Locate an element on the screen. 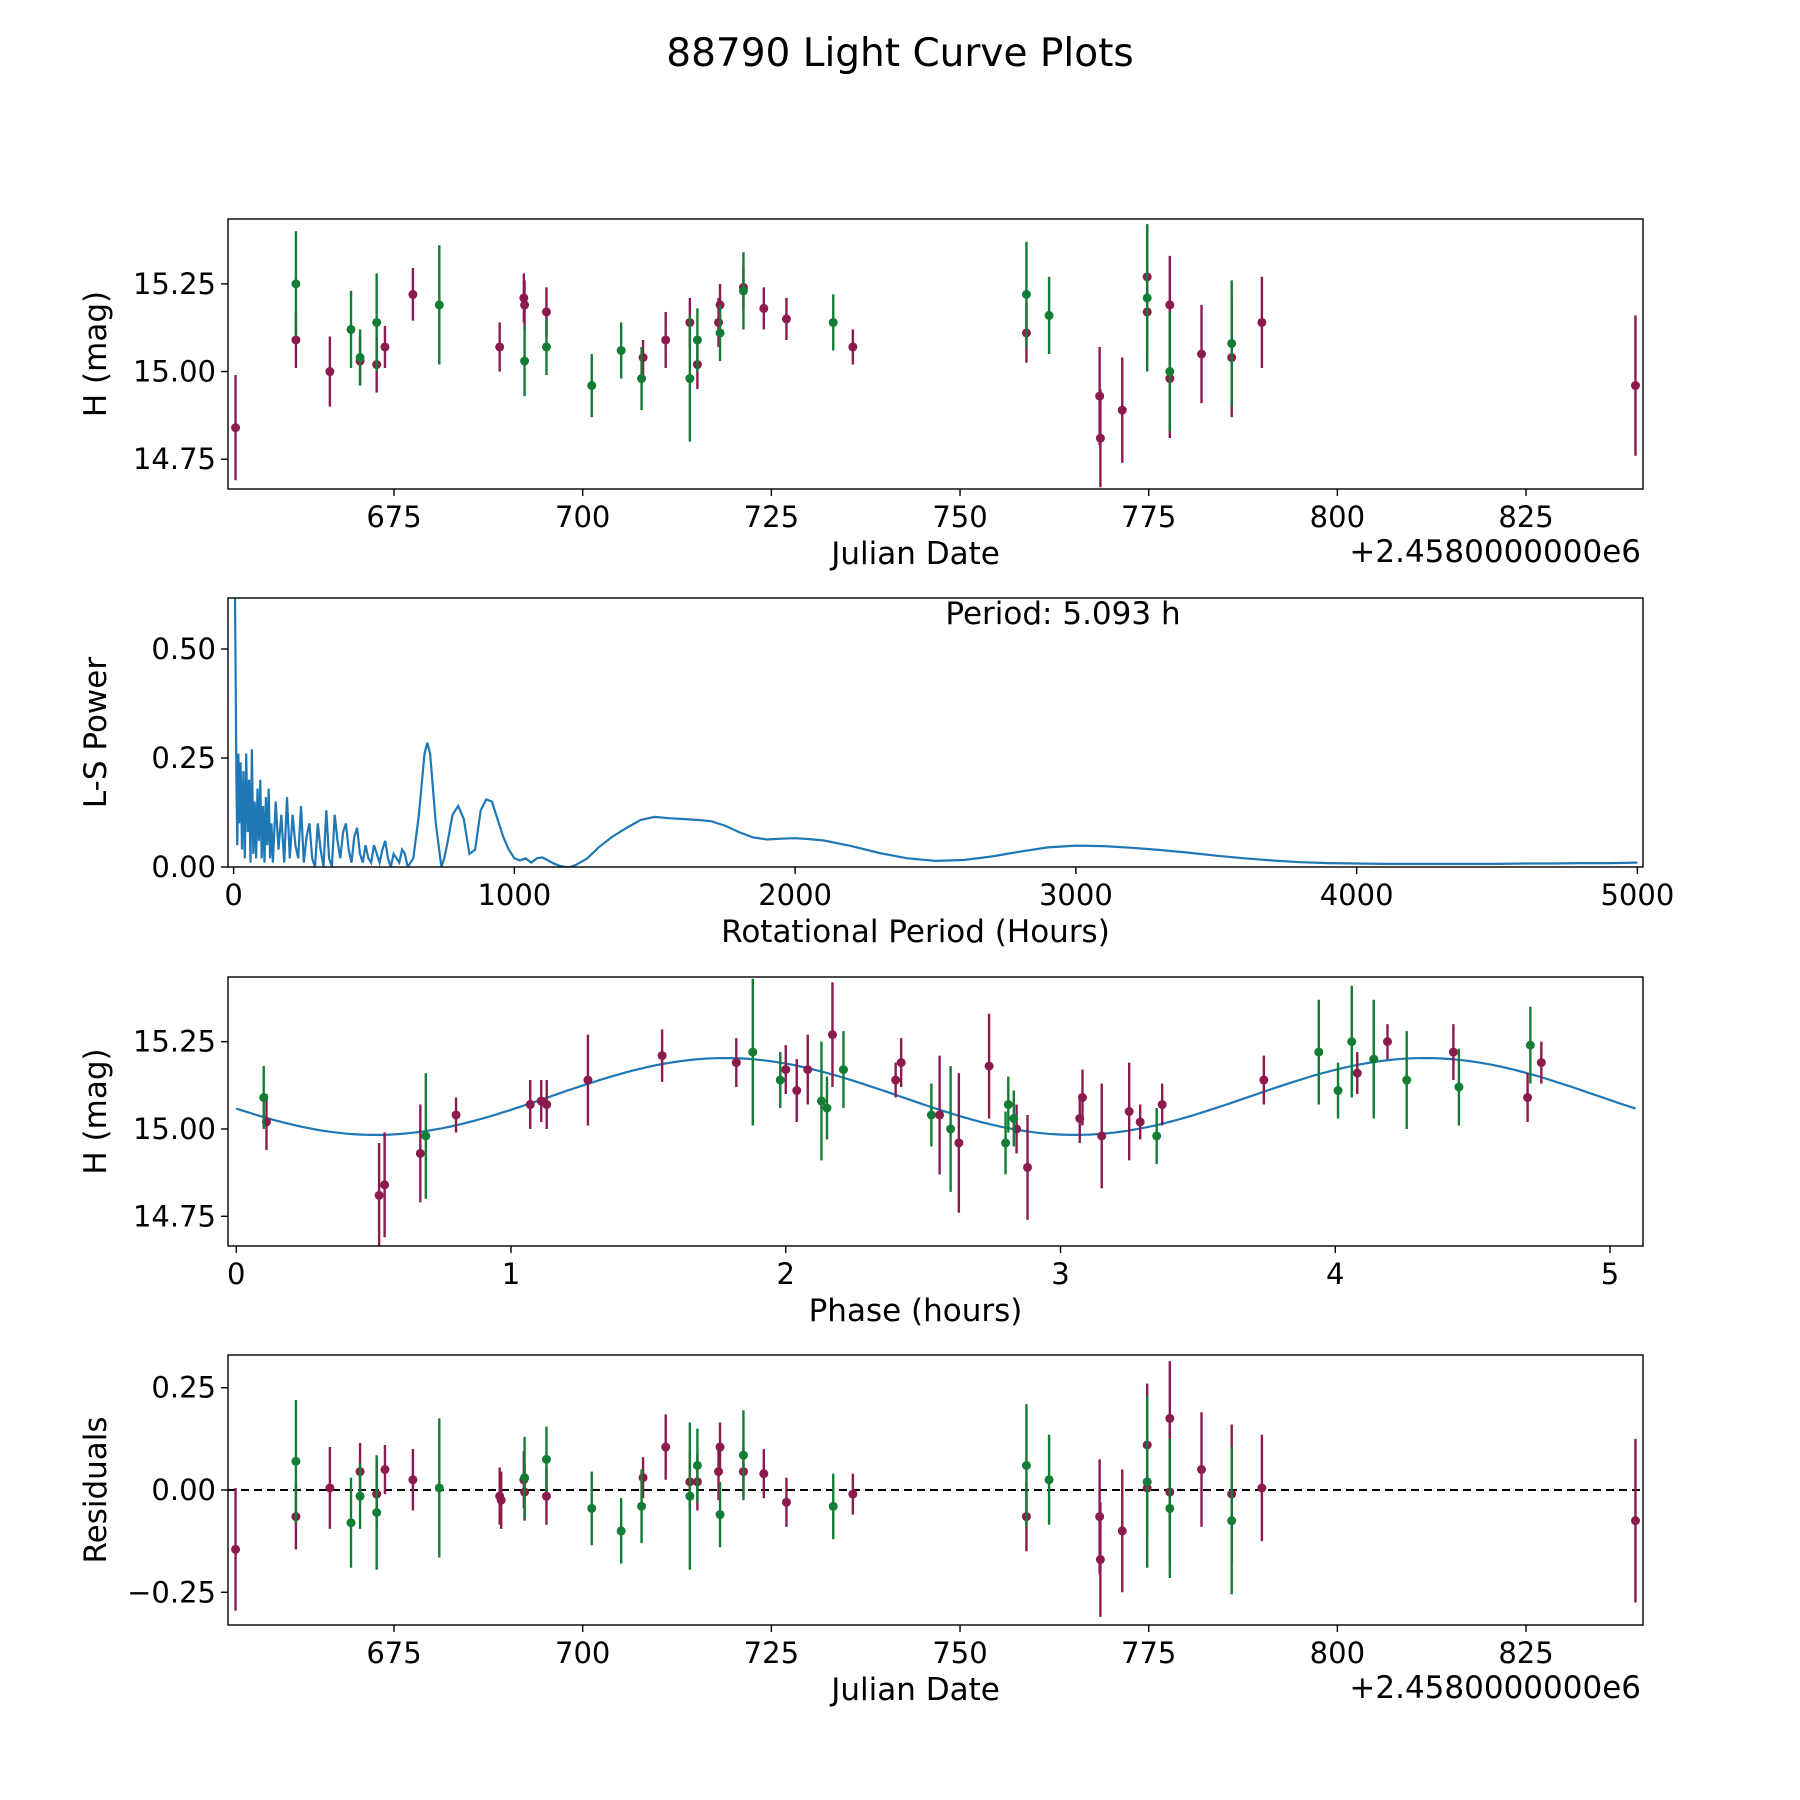  y-axis-label: Residuals is located at coordinates (96, 1489).